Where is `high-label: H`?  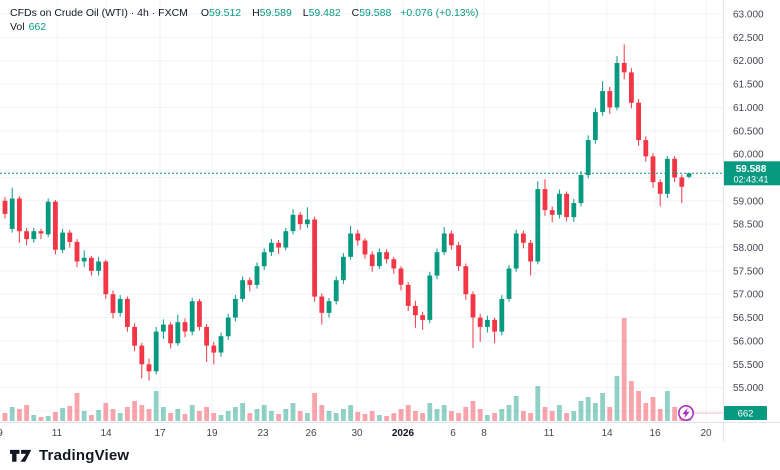
high-label: H is located at coordinates (256, 13).